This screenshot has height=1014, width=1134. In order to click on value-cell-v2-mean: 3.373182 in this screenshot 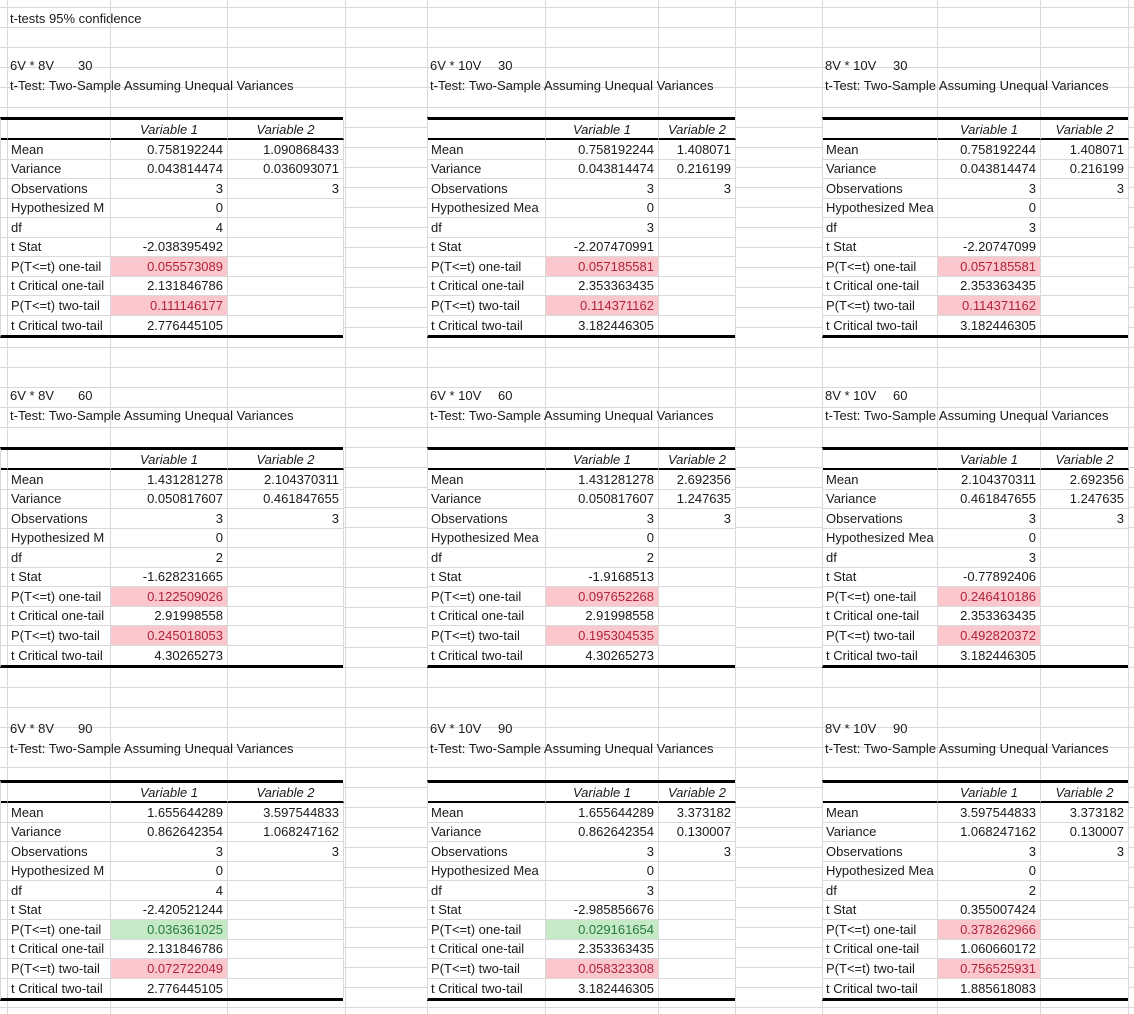, I will do `click(697, 813)`.